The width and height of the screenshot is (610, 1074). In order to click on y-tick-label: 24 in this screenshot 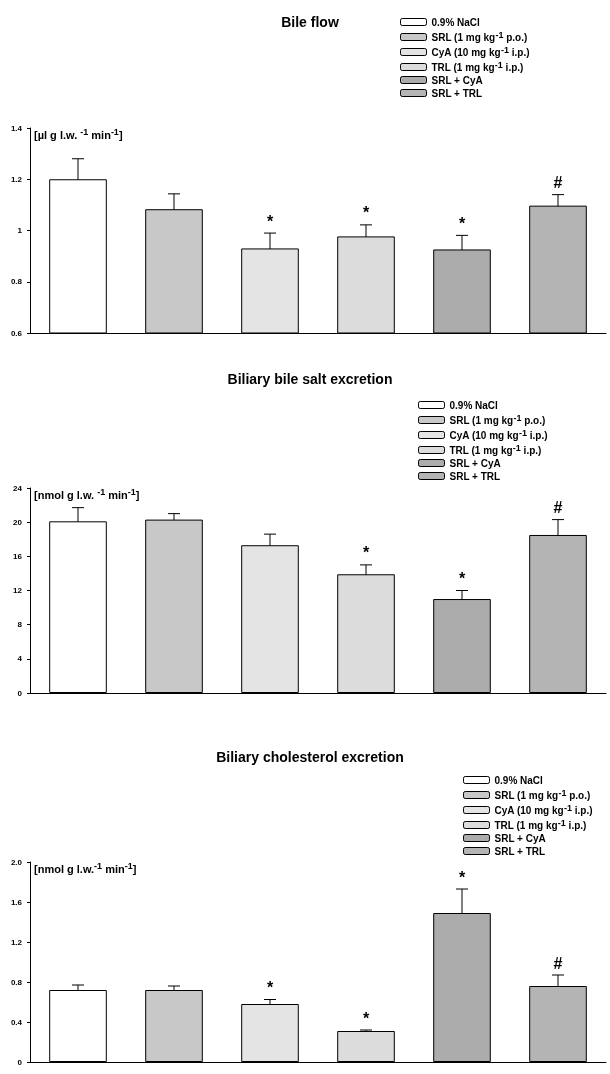, I will do `click(18, 488)`.